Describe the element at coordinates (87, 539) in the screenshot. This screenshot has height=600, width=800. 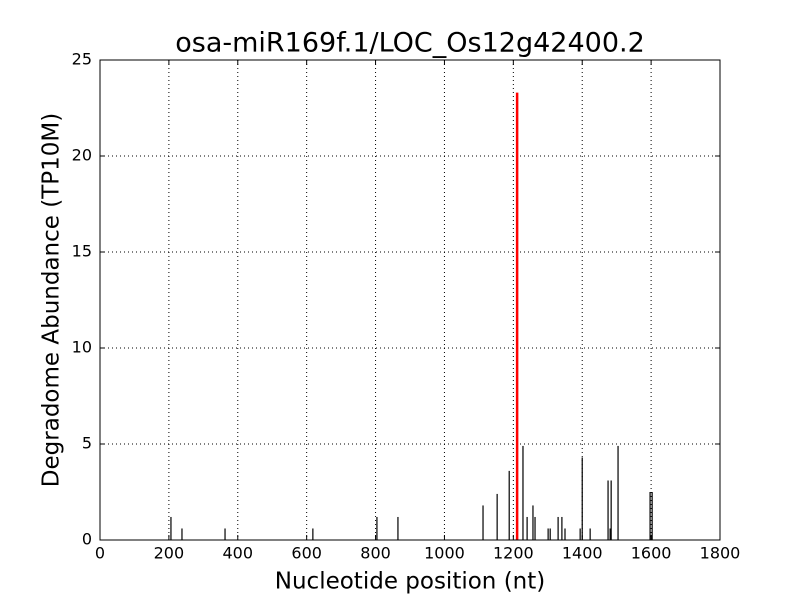
I see `y-tick-label: 0` at that location.